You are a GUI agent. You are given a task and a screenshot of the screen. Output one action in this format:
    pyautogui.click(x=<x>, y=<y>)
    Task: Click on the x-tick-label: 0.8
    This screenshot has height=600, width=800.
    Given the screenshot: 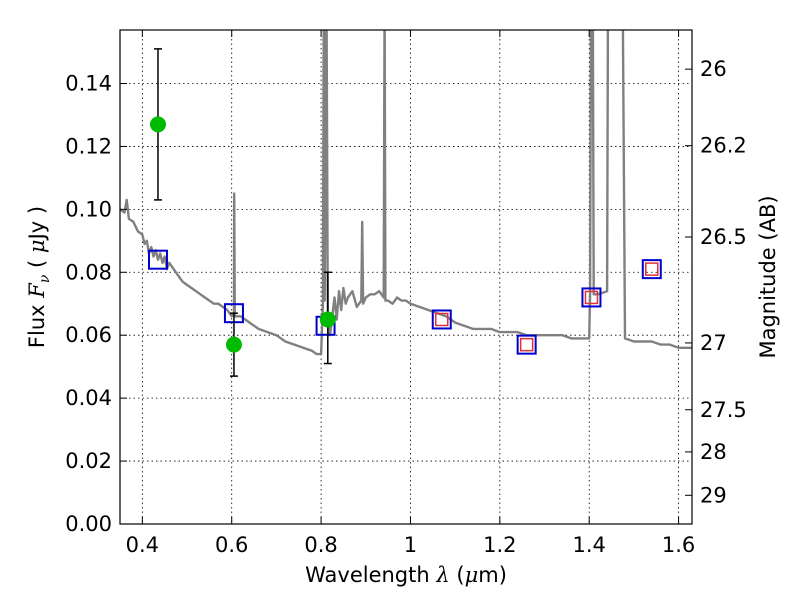 What is the action you would take?
    pyautogui.click(x=320, y=545)
    